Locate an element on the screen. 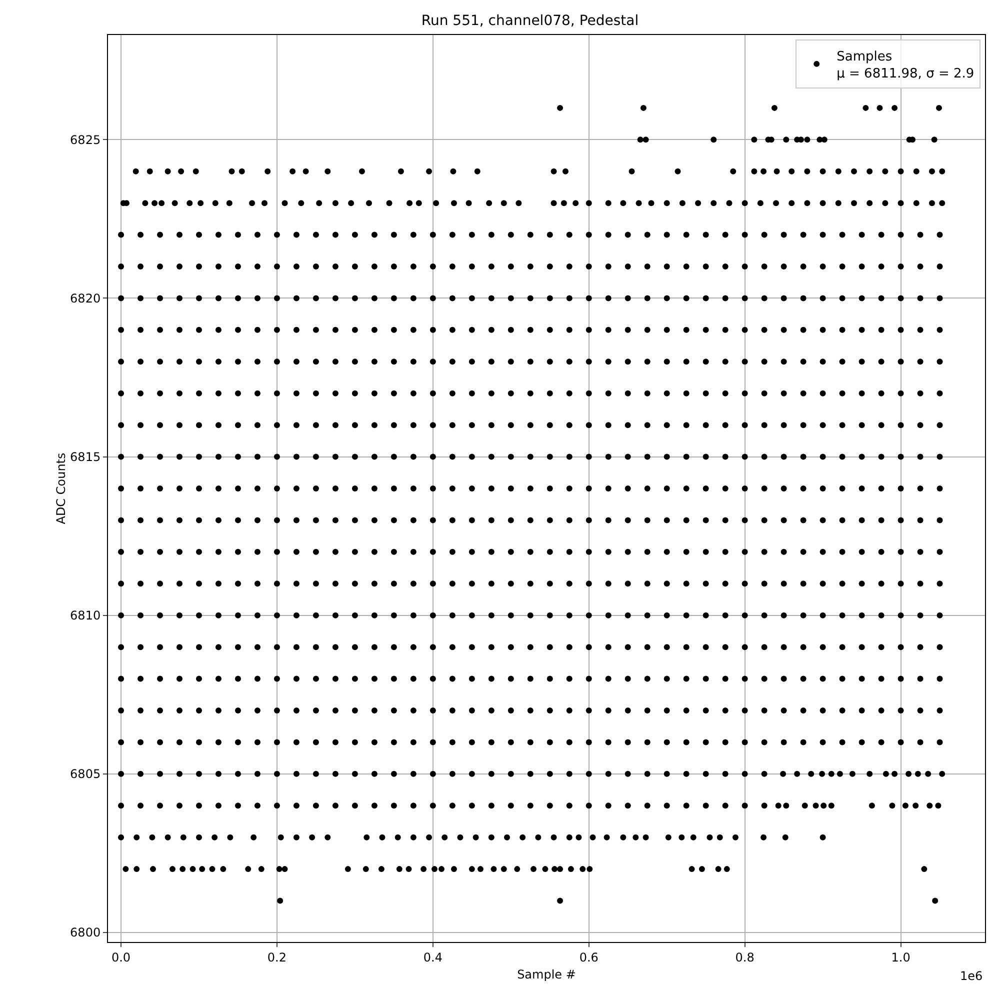 The width and height of the screenshot is (1000, 1000). x-tick-label: 1.0 is located at coordinates (900, 957).